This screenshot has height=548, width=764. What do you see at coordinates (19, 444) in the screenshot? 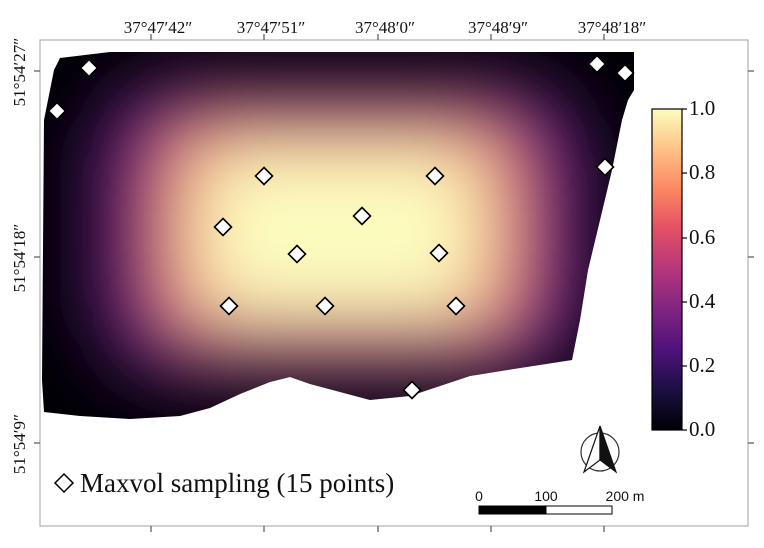
I see `latitude-label: 51°54′9″` at bounding box center [19, 444].